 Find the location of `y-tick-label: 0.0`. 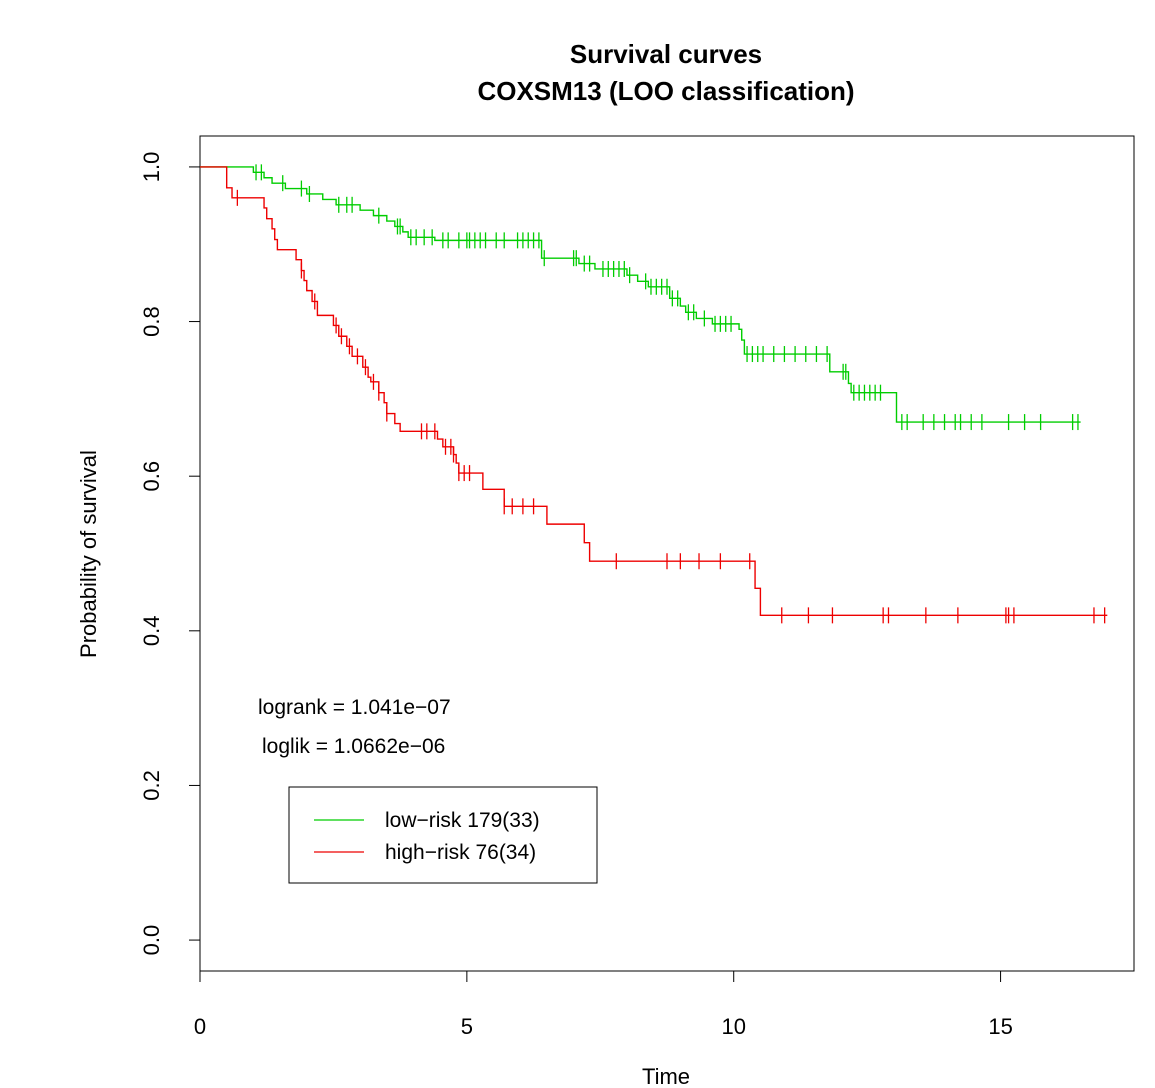

y-tick-label: 0.0 is located at coordinates (151, 940).